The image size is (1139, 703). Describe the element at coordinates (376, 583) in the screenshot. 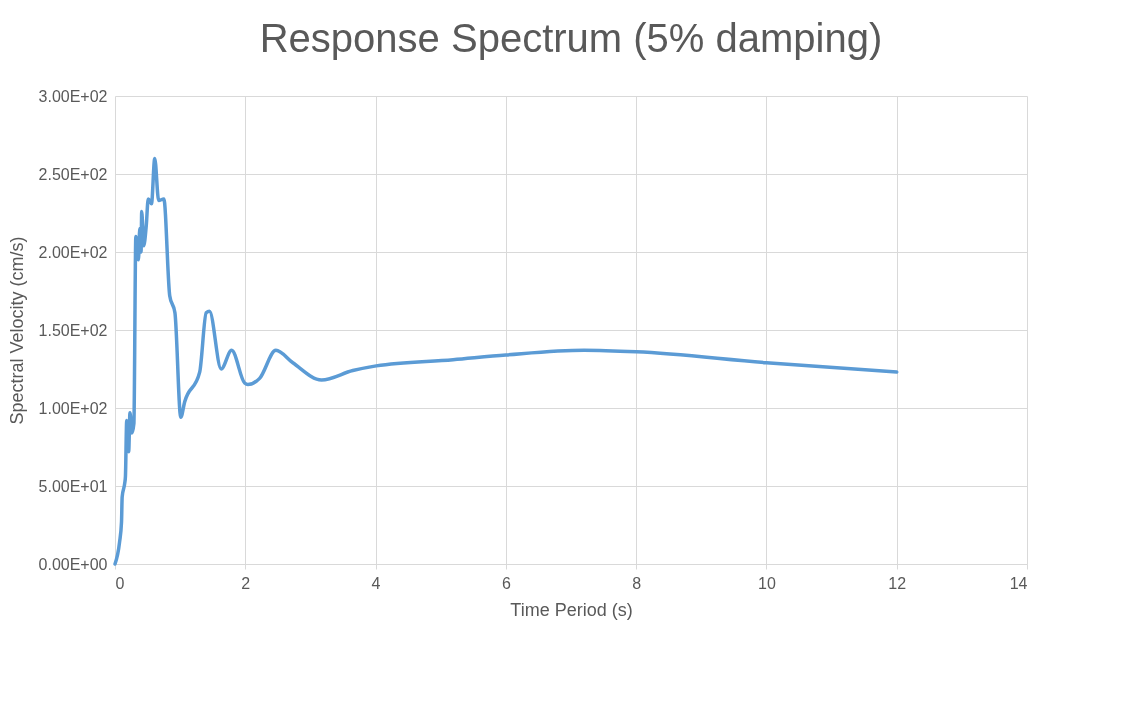

I see `x-tick-label: 4` at that location.